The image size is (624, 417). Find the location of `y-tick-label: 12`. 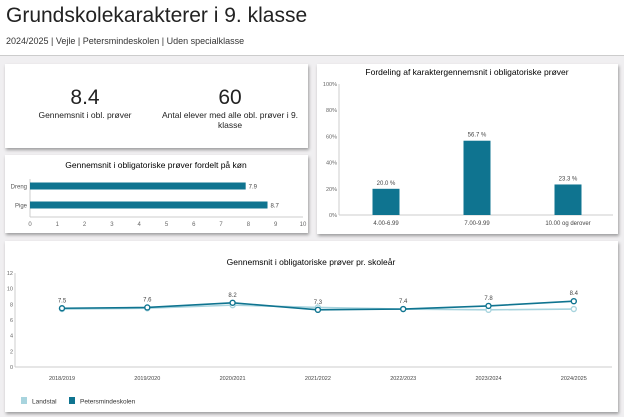

y-tick-label: 12 is located at coordinates (10, 274).